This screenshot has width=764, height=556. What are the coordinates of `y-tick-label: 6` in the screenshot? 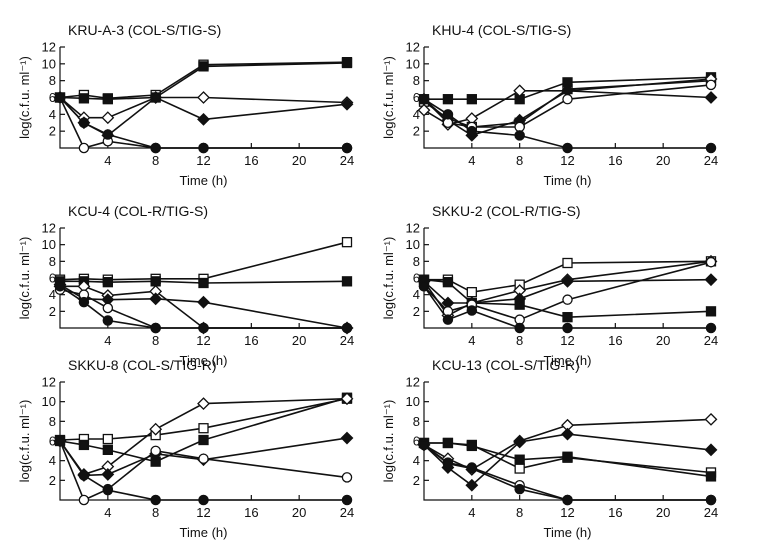 It's located at (416, 97).